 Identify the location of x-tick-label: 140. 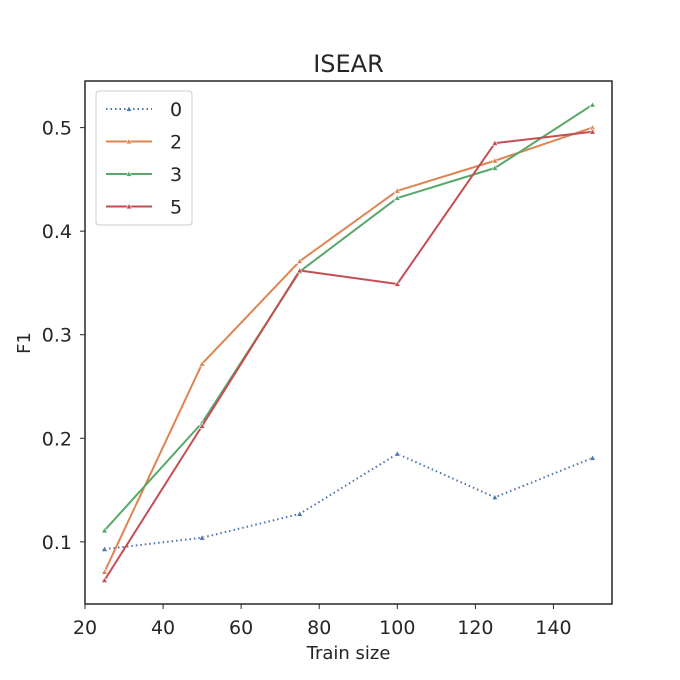
(553, 628).